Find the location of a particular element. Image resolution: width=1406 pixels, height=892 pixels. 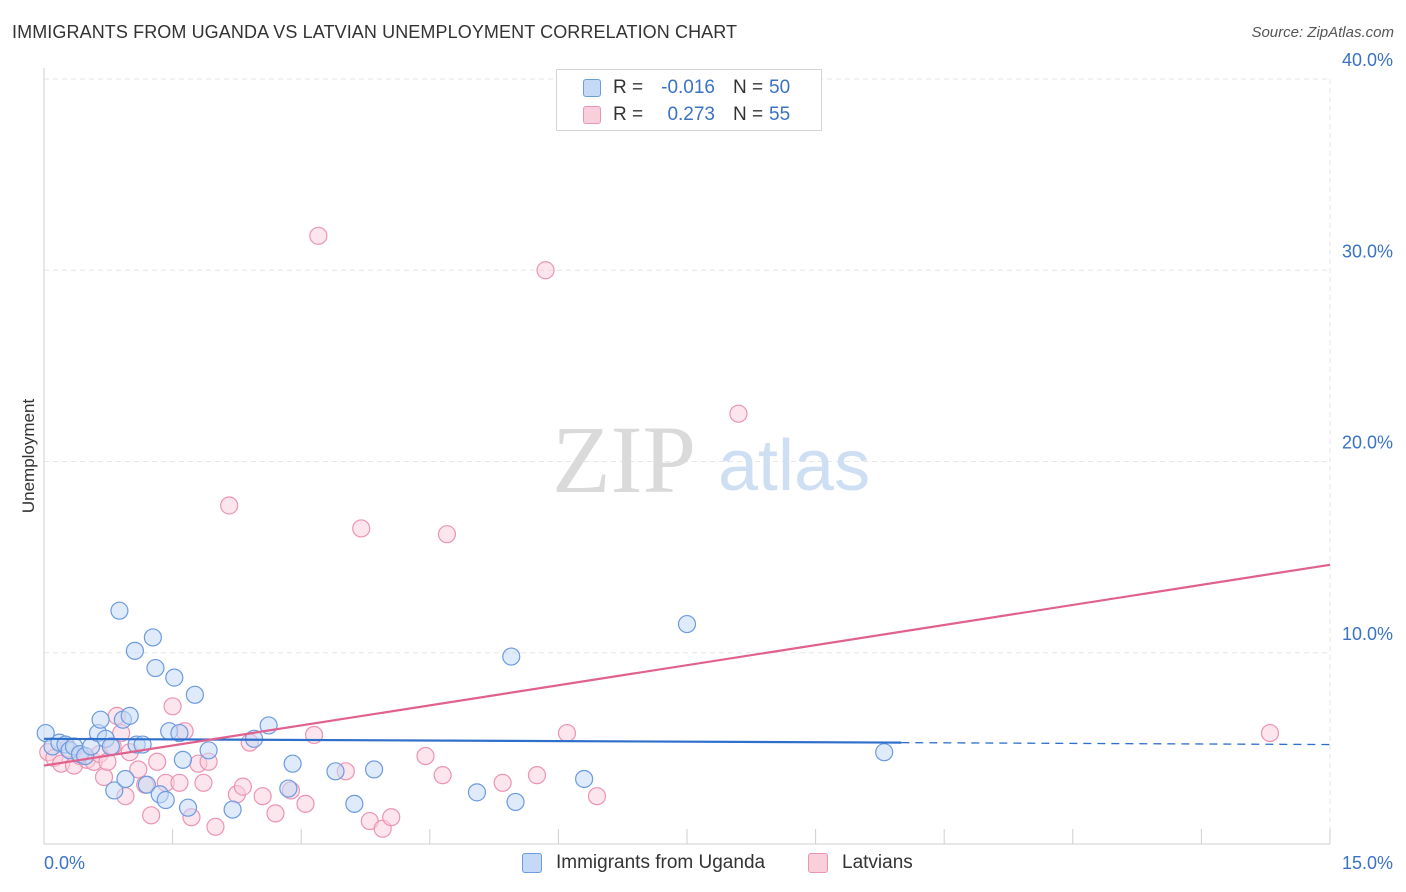

legend-row-uganda: R = -0.016 N = 50 is located at coordinates (689, 88).